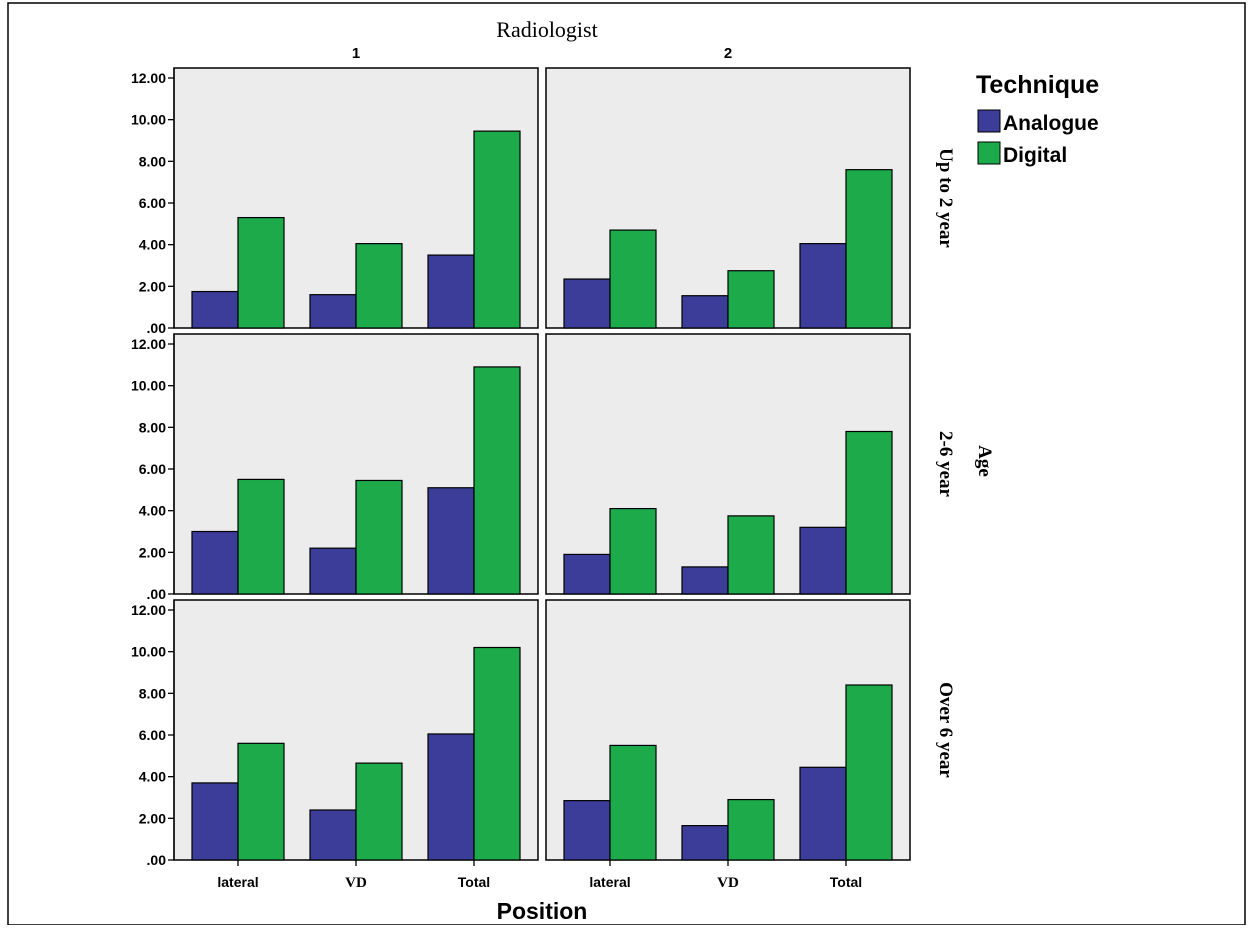 This screenshot has height=930, width=1250. Describe the element at coordinates (728, 53) in the screenshot. I see `column-facet-label-2: 2` at that location.